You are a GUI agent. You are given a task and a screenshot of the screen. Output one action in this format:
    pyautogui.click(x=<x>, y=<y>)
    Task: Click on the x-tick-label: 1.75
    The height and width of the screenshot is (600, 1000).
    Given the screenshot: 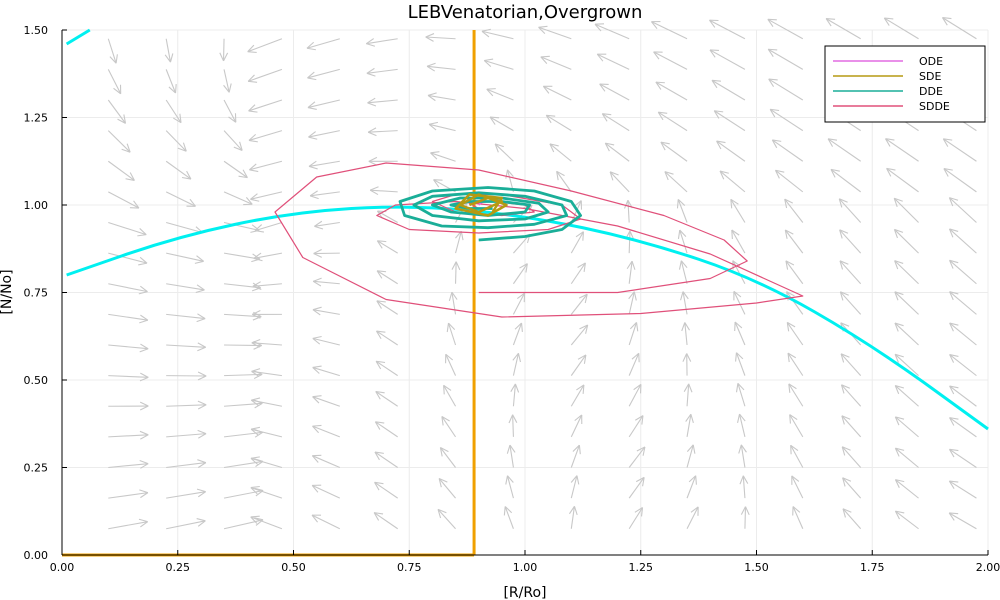 What is the action you would take?
    pyautogui.click(x=872, y=567)
    